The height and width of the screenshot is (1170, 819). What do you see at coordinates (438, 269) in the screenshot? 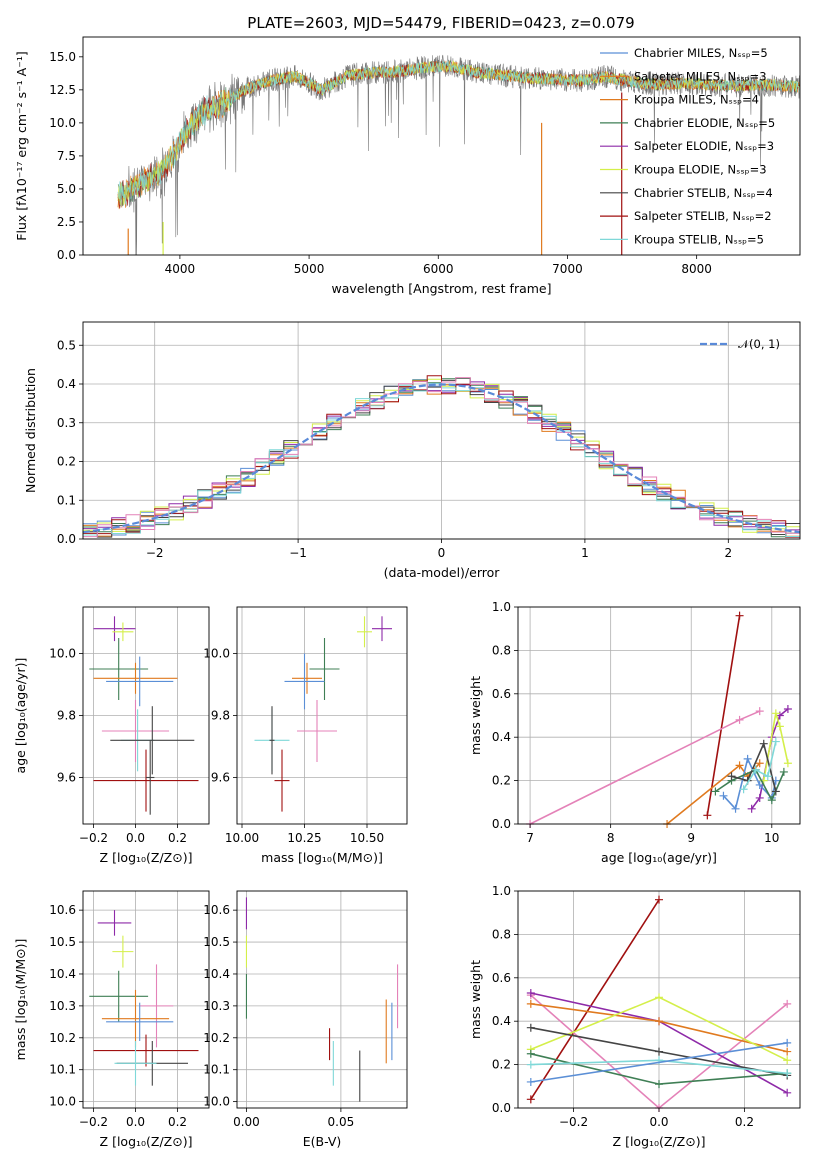
I see `x-tick-label: 6000` at bounding box center [438, 269].